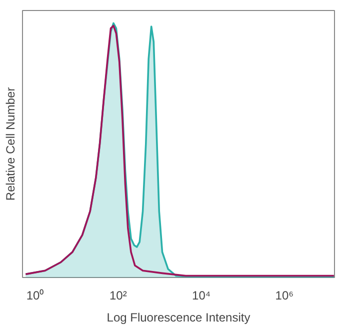 The image size is (346, 327). I want to click on x-tick-label: 10⁰, so click(35, 295).